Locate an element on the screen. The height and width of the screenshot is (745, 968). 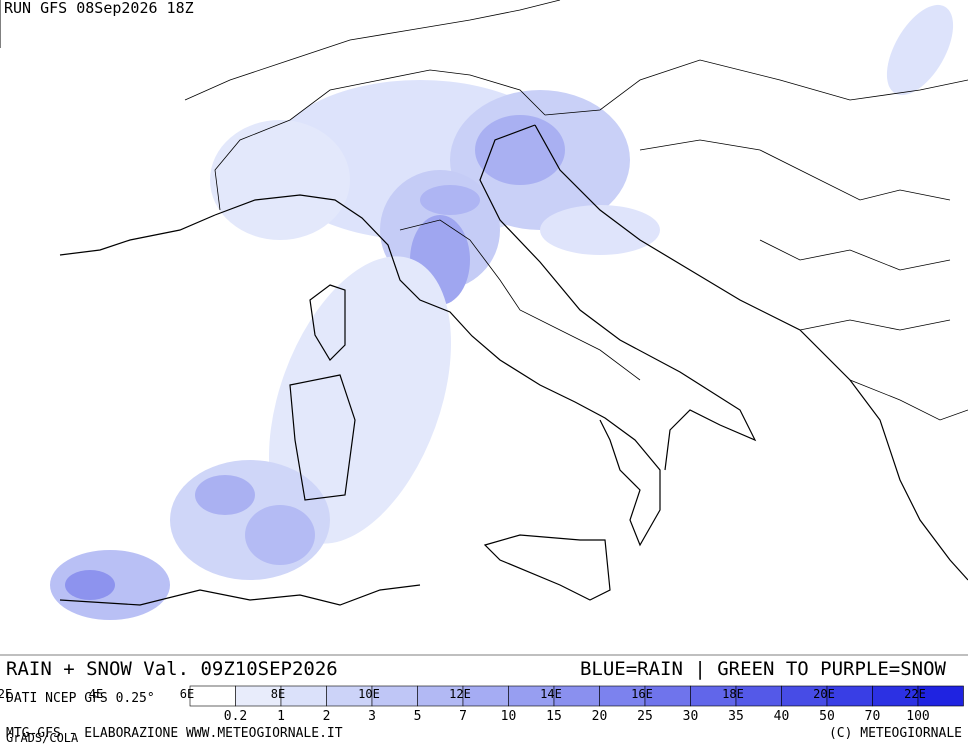
longitude-label: 10E is located at coordinates (369, 694).